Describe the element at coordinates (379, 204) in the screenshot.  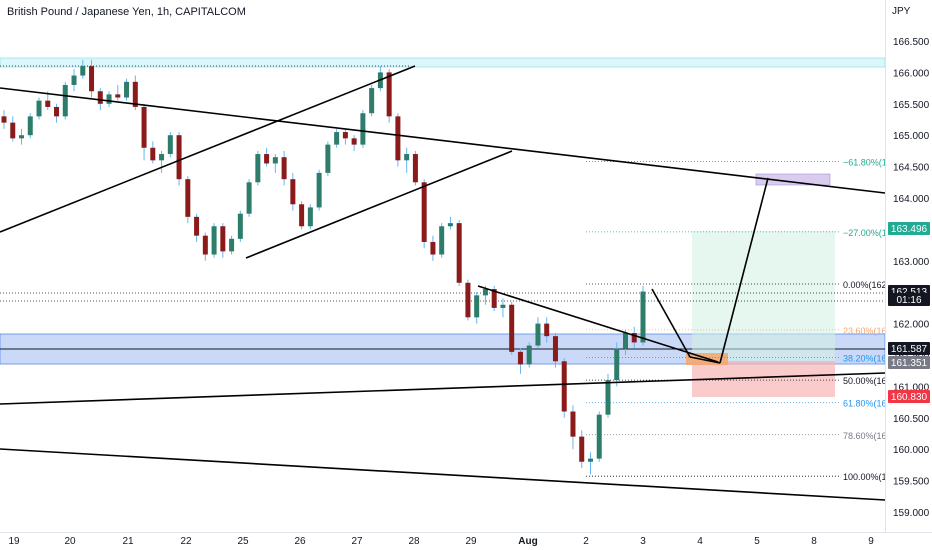
I see `ascending-channel-bottom` at that location.